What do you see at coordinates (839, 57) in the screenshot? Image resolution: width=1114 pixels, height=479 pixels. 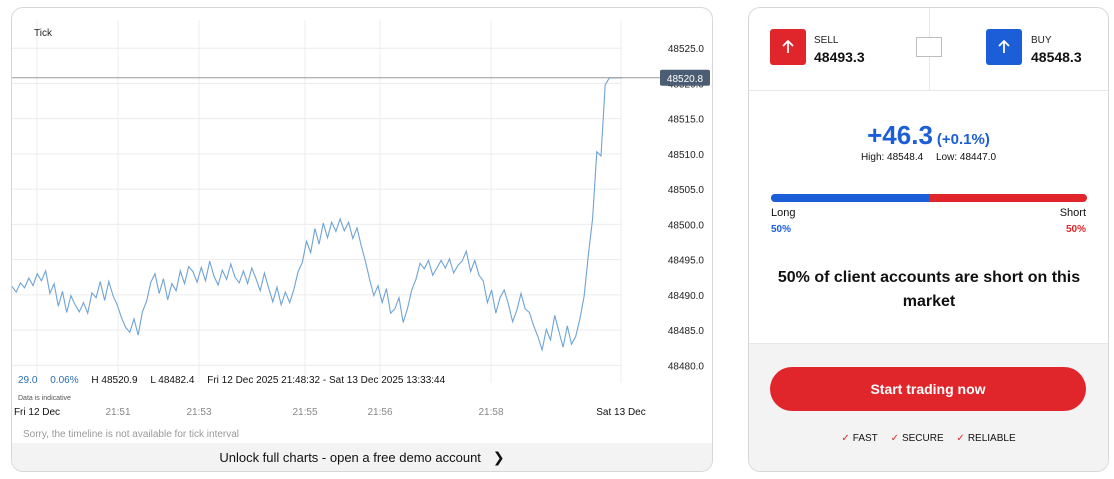 I see `sell-price: 48493.3` at bounding box center [839, 57].